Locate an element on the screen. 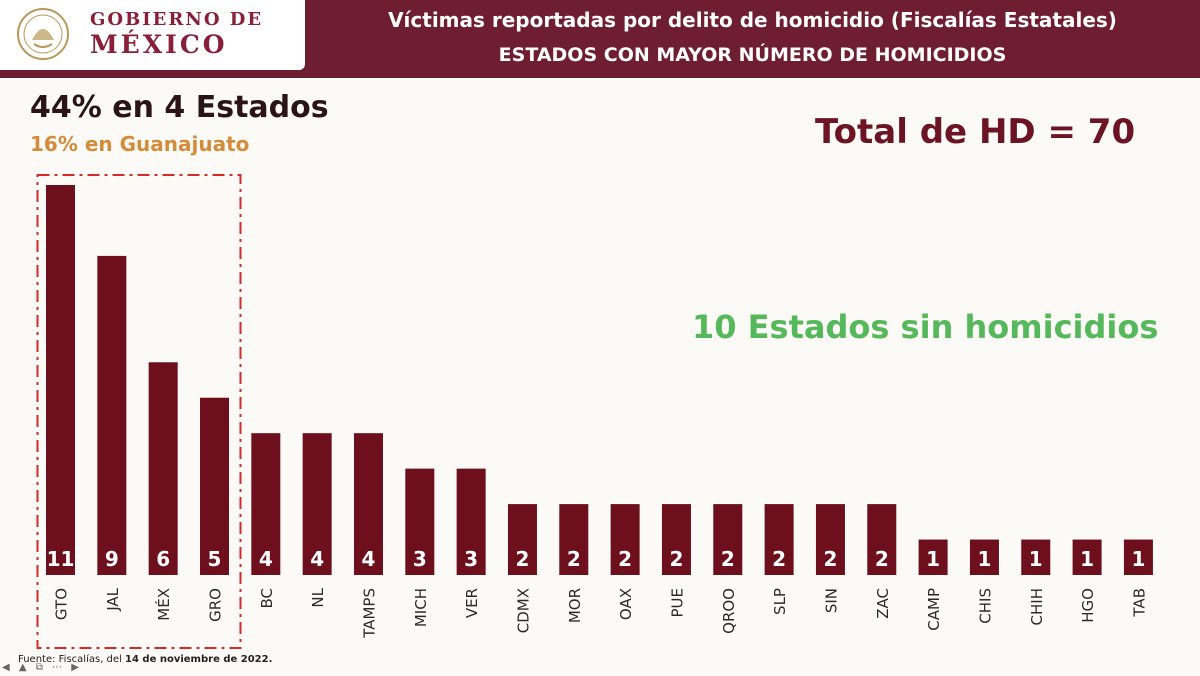 The height and width of the screenshot is (676, 1200). bar-SIN is located at coordinates (830, 539).